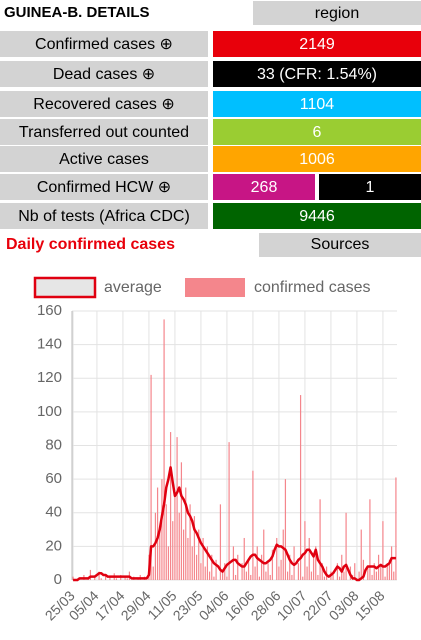 The width and height of the screenshot is (421, 640). Describe the element at coordinates (133, 287) in the screenshot. I see `legend-label: average` at that location.